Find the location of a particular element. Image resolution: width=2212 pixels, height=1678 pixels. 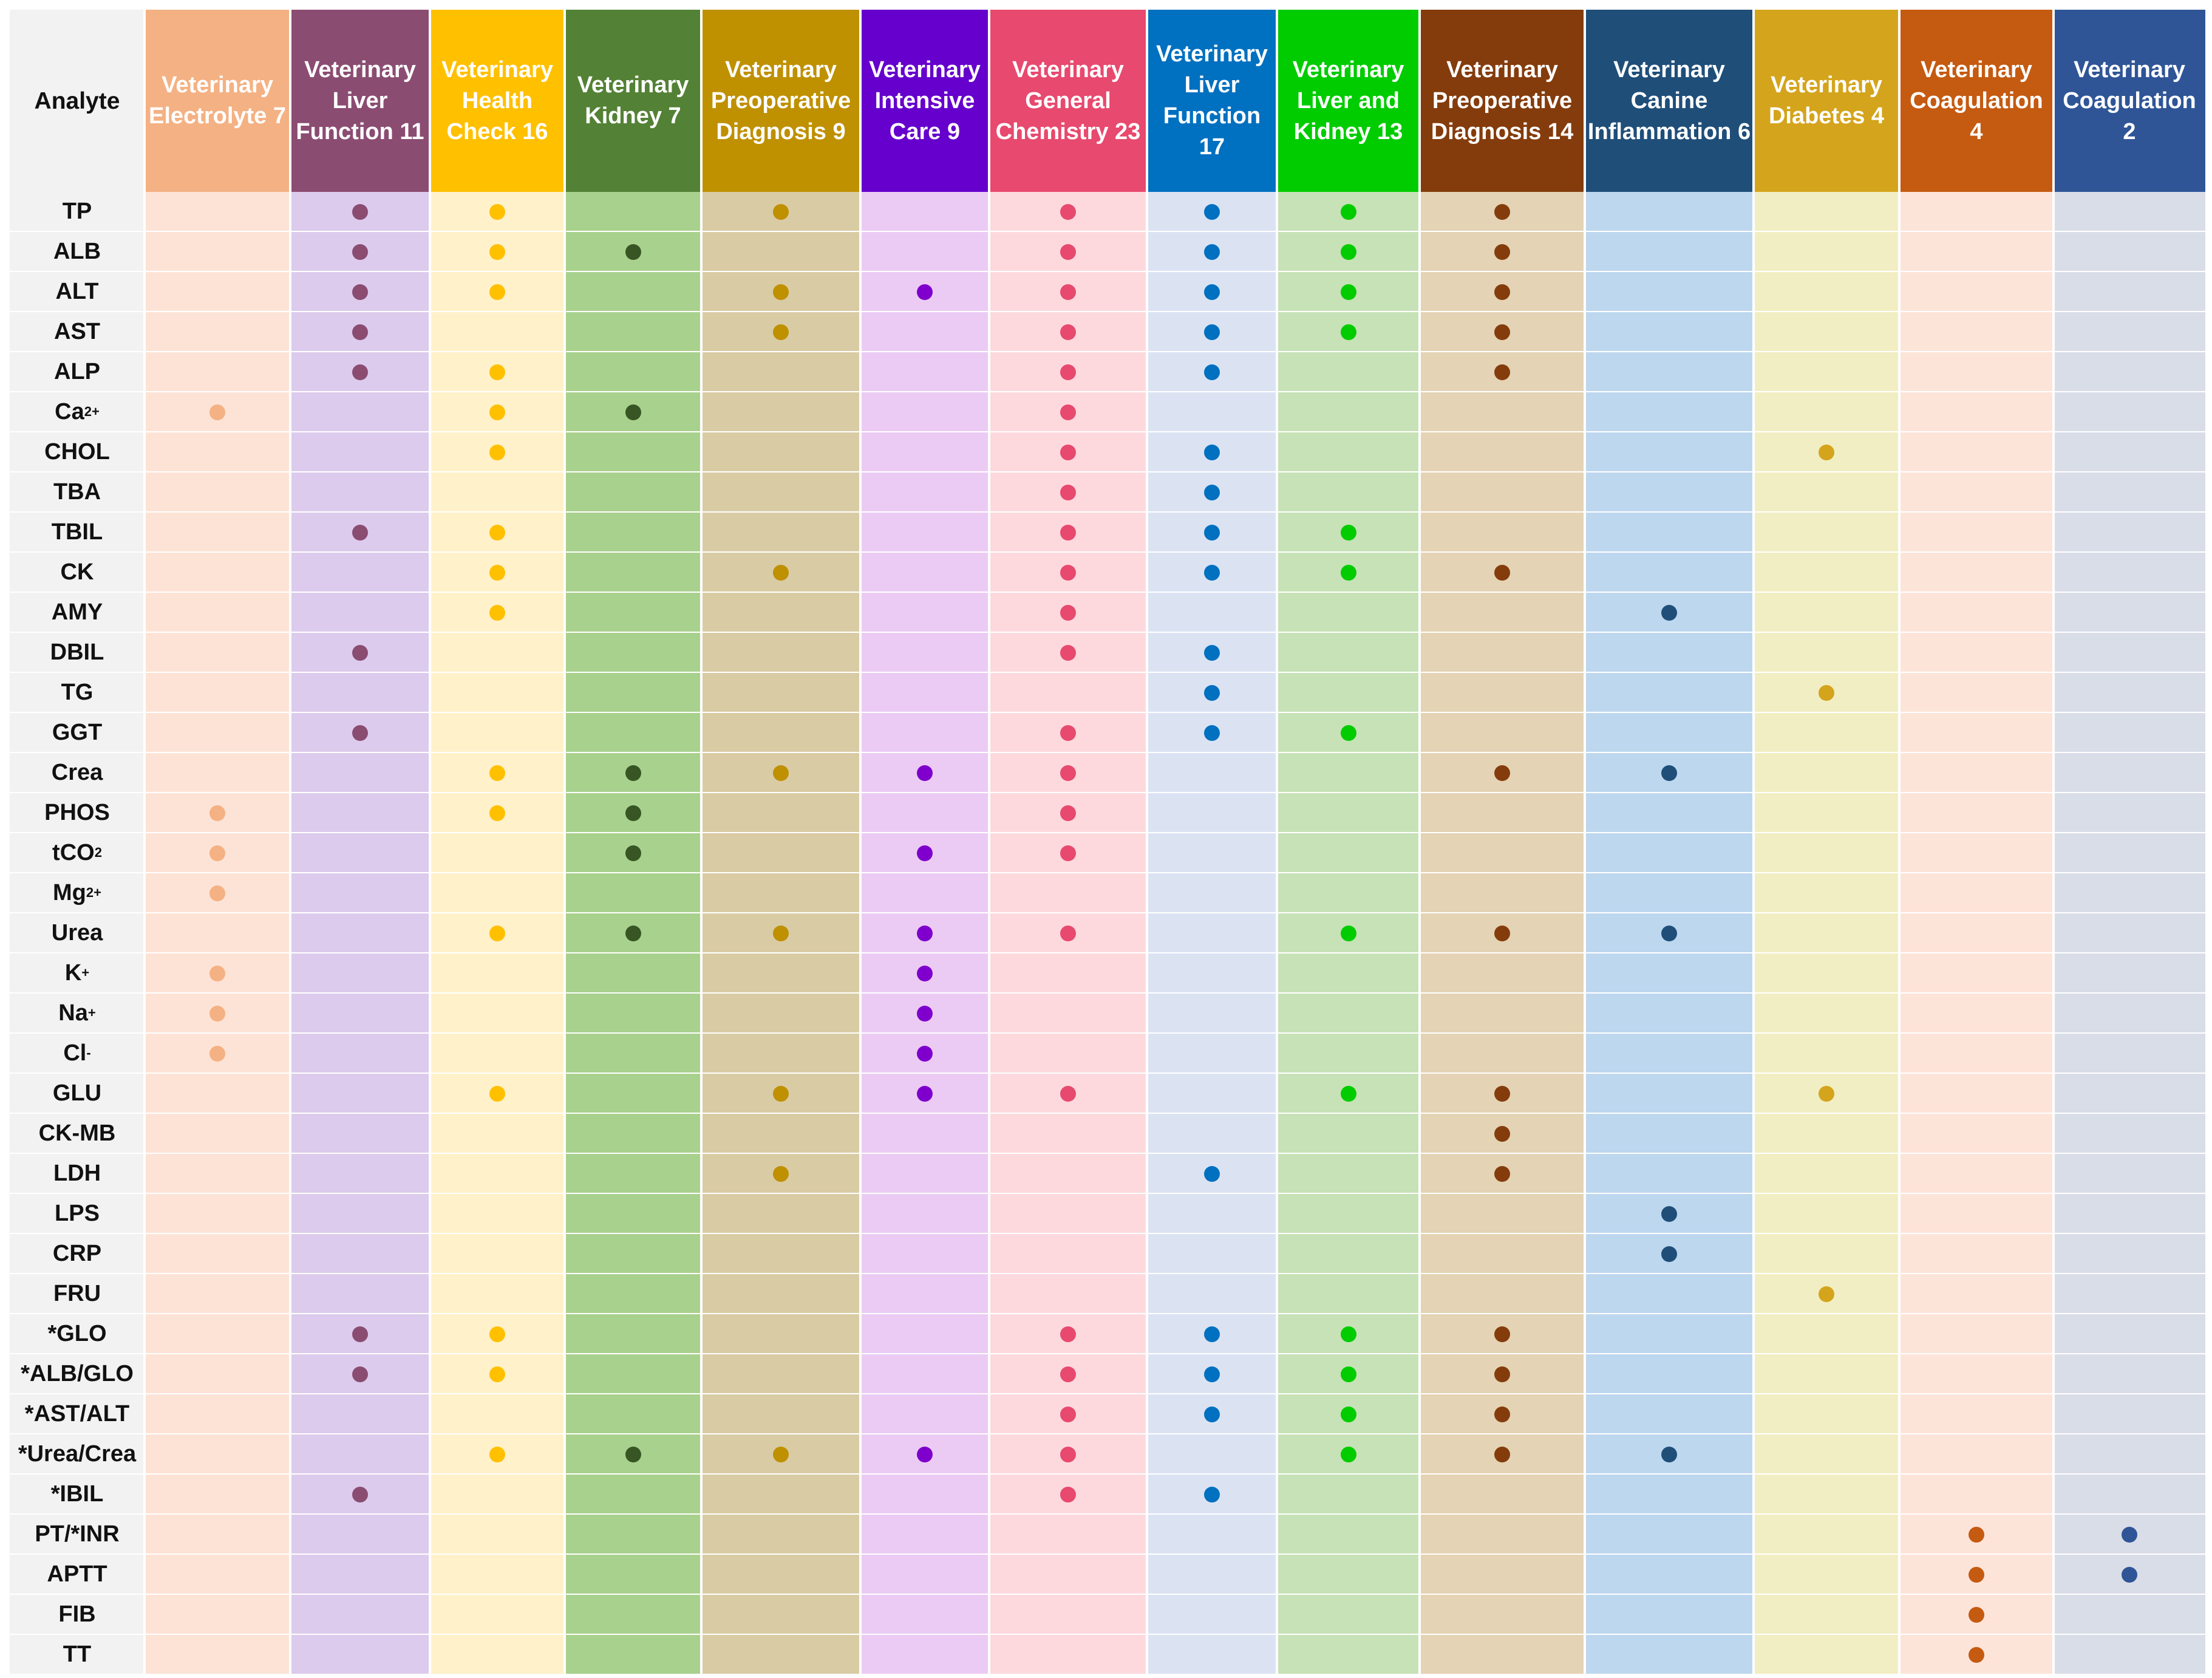

analyte-column-header: Analyte is located at coordinates (77, 101).